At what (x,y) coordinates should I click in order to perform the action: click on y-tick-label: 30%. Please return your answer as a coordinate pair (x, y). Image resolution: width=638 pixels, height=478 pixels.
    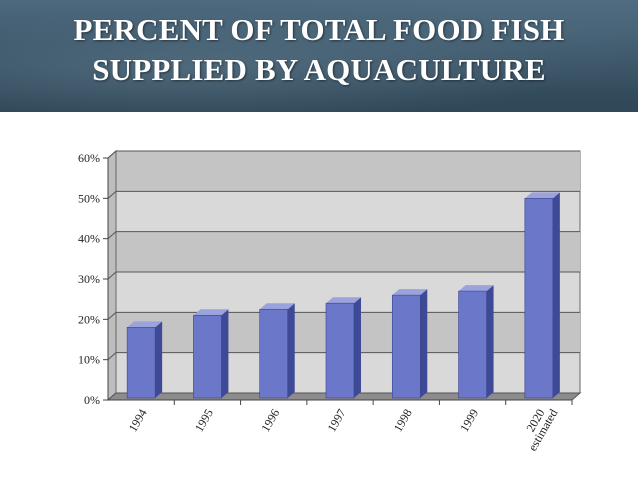
    Looking at the image, I should click on (89, 279).